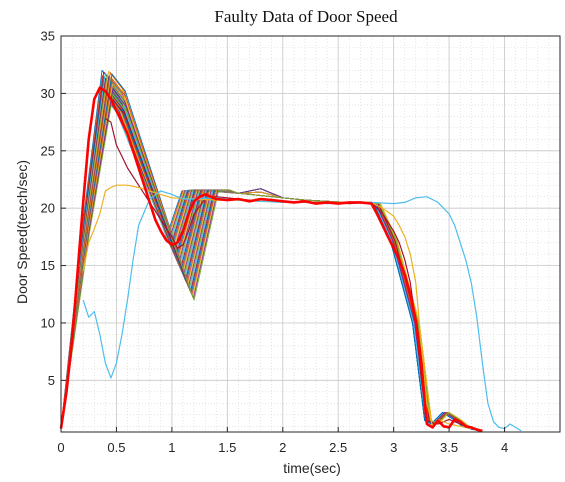 Image resolution: width=565 pixels, height=482 pixels. Describe the element at coordinates (22, 232) in the screenshot. I see `y-axis-label: Door Speed(teech/sec)` at that location.